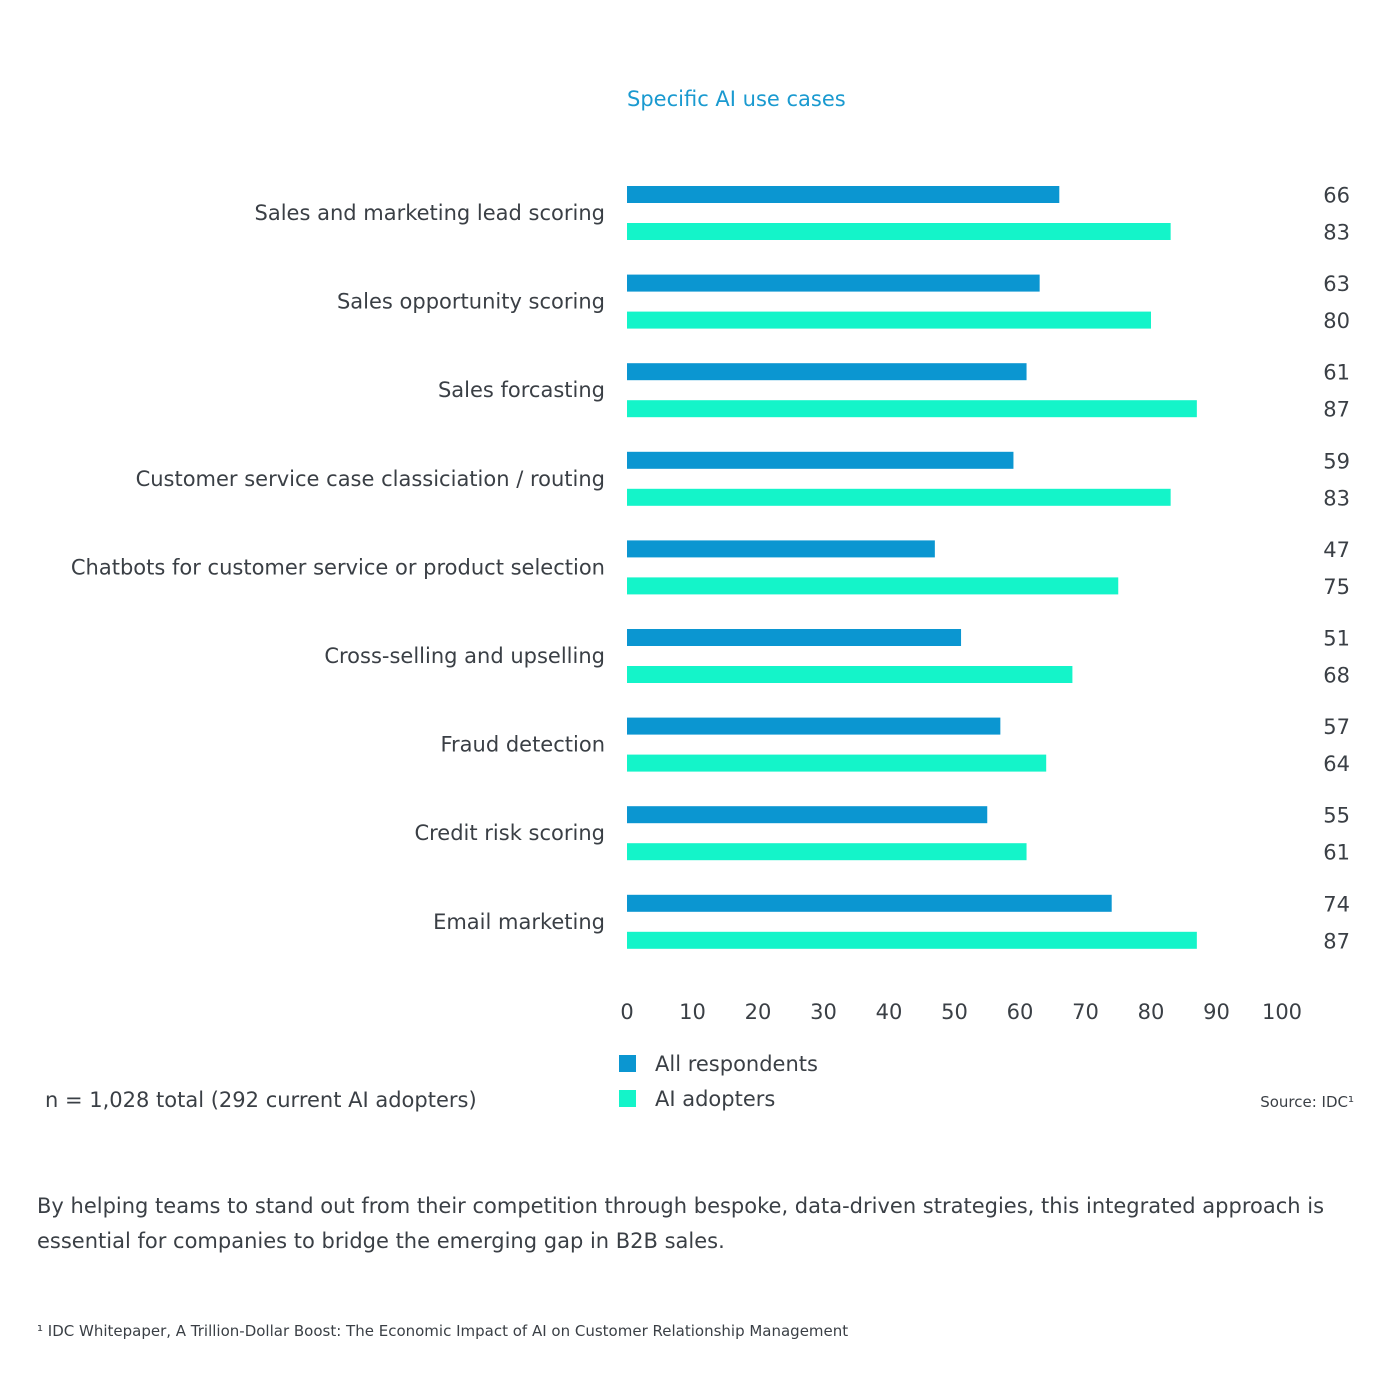  I want to click on data-label: 55, so click(1336, 816).